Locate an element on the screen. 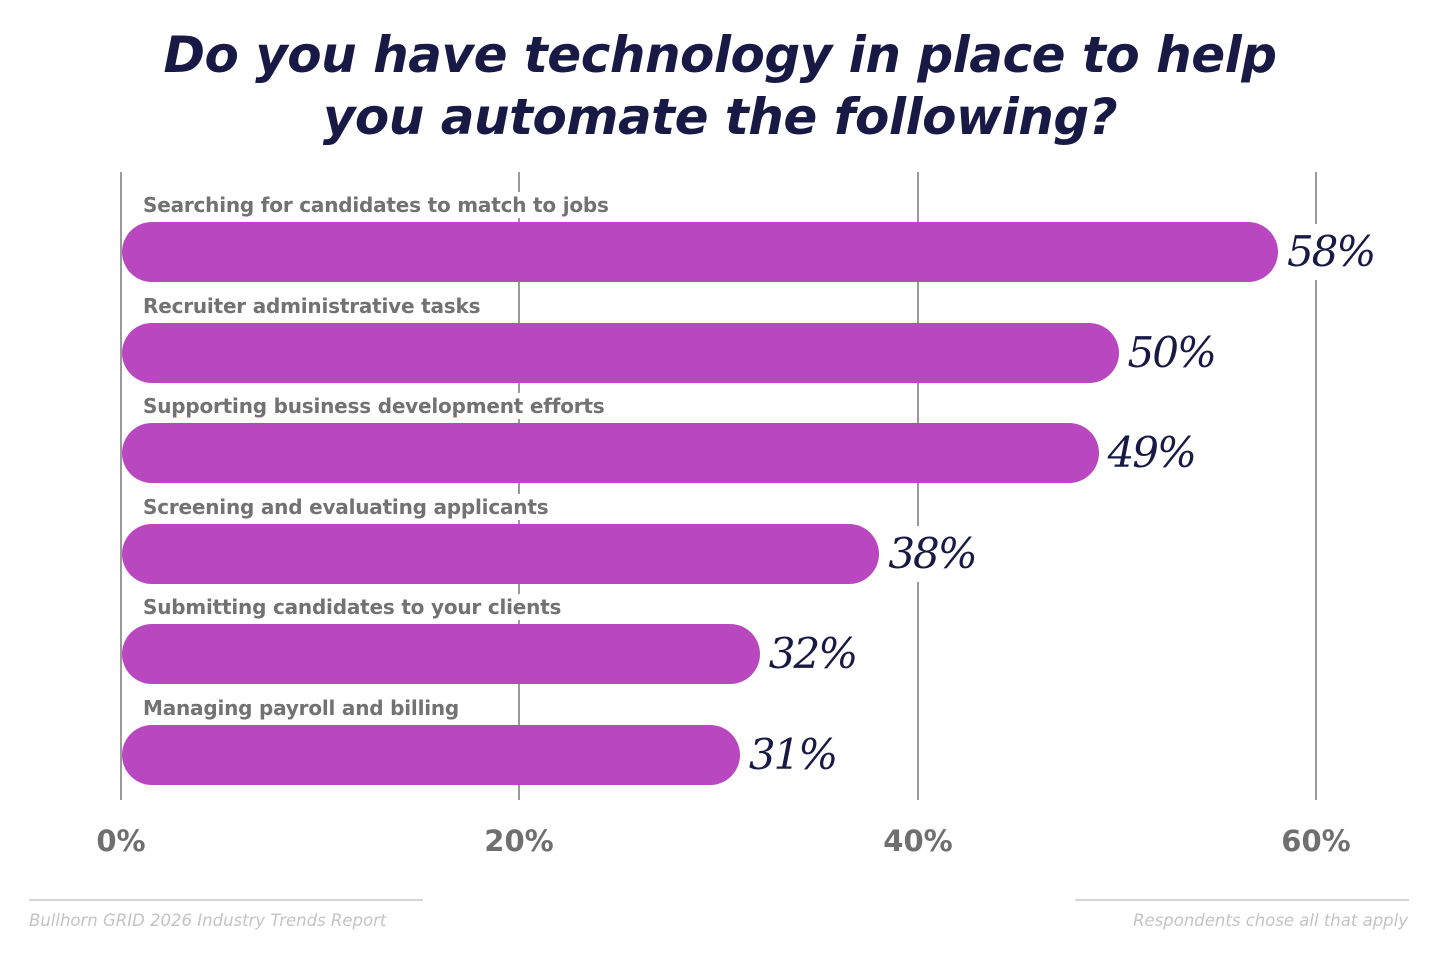 This screenshot has width=1440, height=956. footer-divider-left is located at coordinates (226, 900).